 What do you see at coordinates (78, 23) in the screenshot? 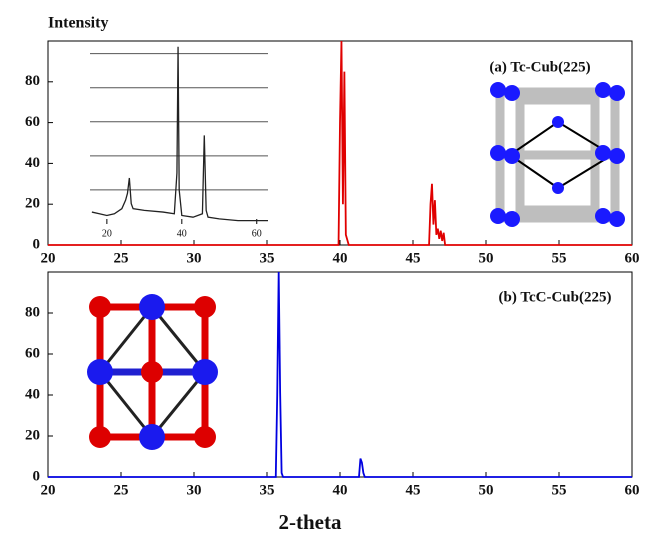
I see `y-axis-label: Intensity` at bounding box center [78, 23].